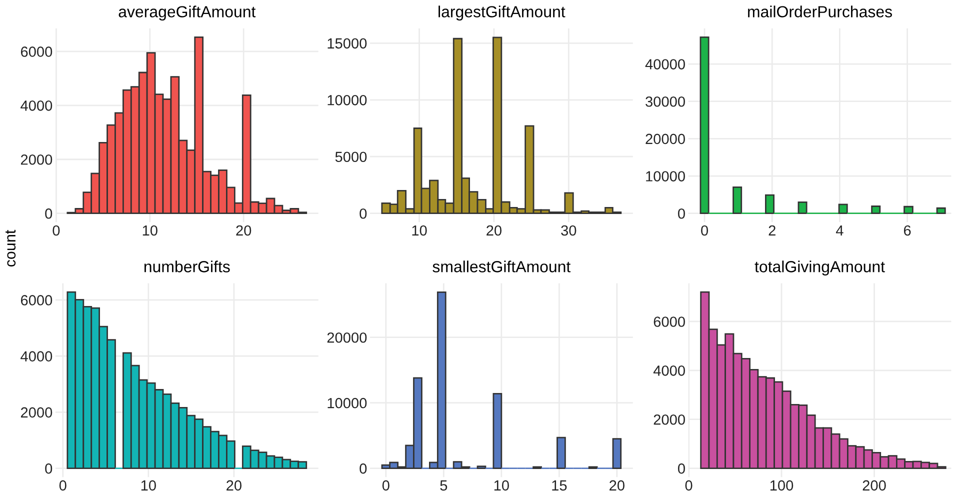 The width and height of the screenshot is (956, 497). Describe the element at coordinates (907, 230) in the screenshot. I see `x-tick-label: 6` at that location.